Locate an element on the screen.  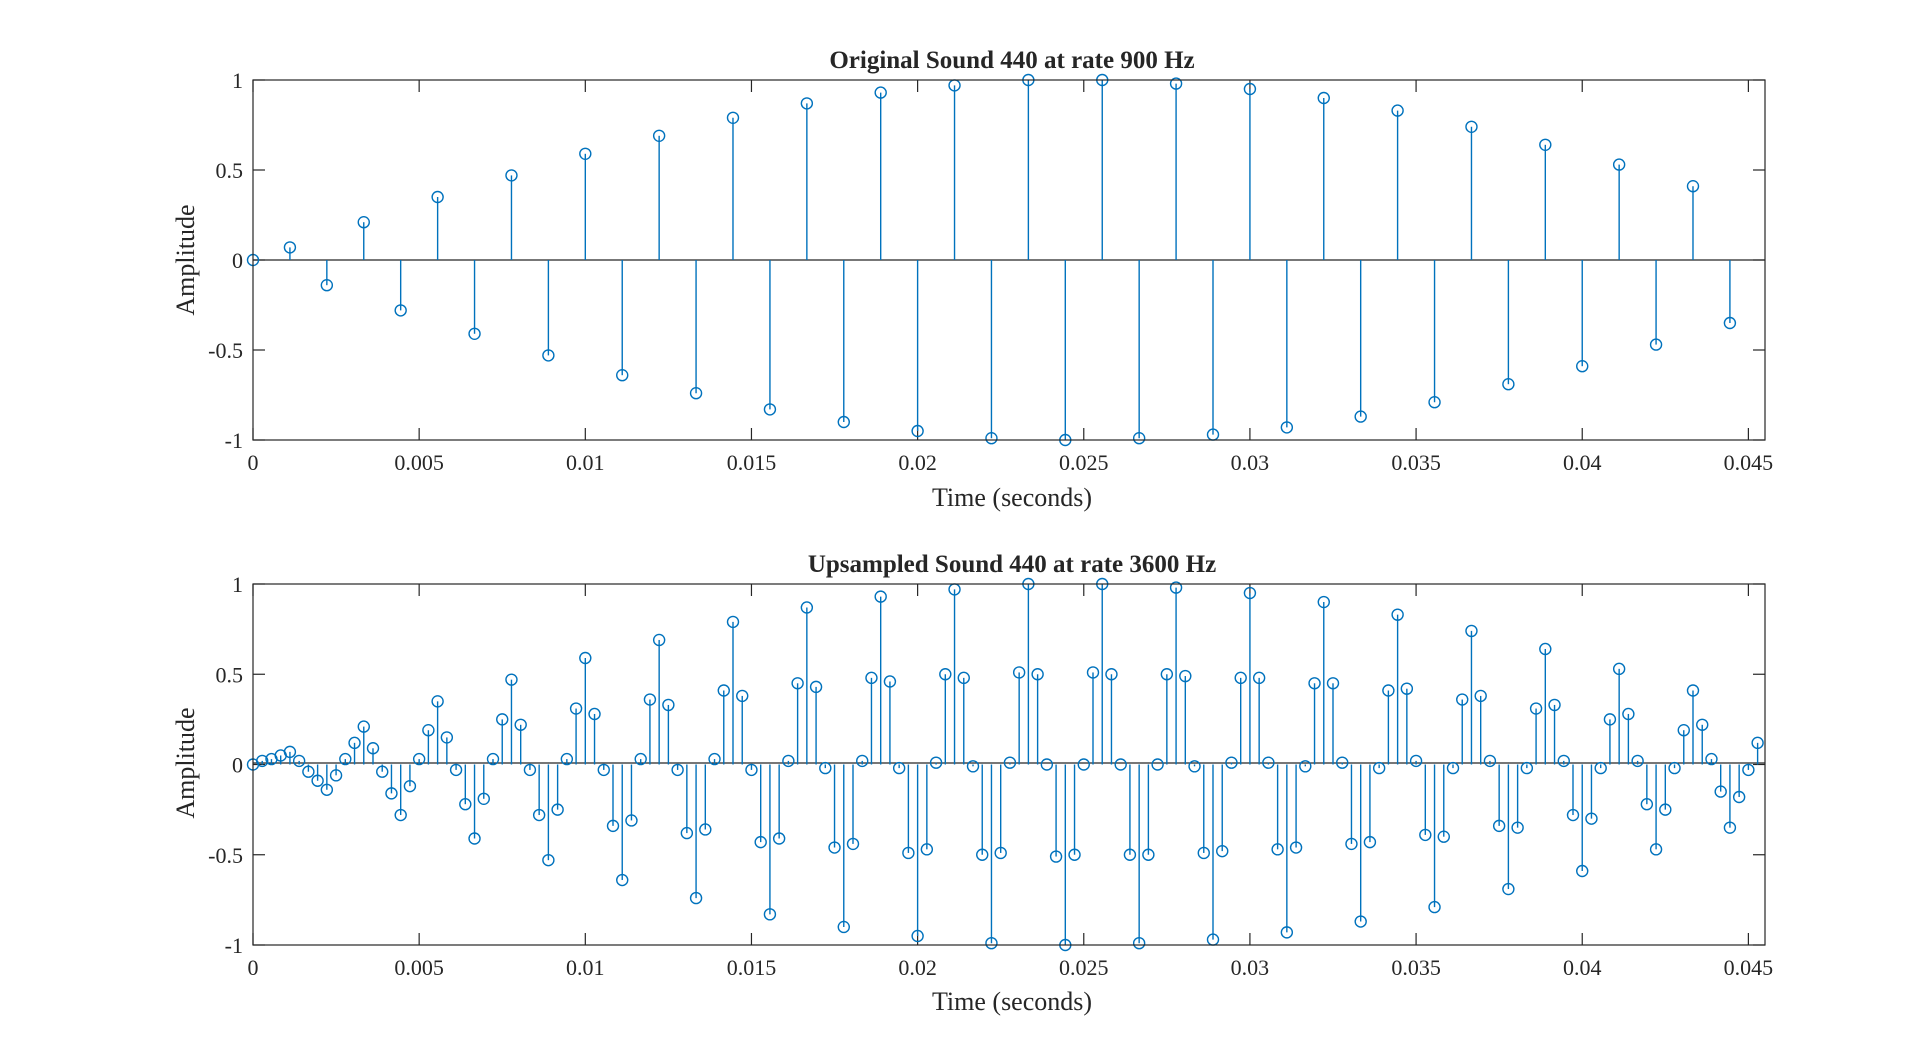
chart-title: Upsampled Sound 440 at rate 3600 Hz is located at coordinates (1012, 564).